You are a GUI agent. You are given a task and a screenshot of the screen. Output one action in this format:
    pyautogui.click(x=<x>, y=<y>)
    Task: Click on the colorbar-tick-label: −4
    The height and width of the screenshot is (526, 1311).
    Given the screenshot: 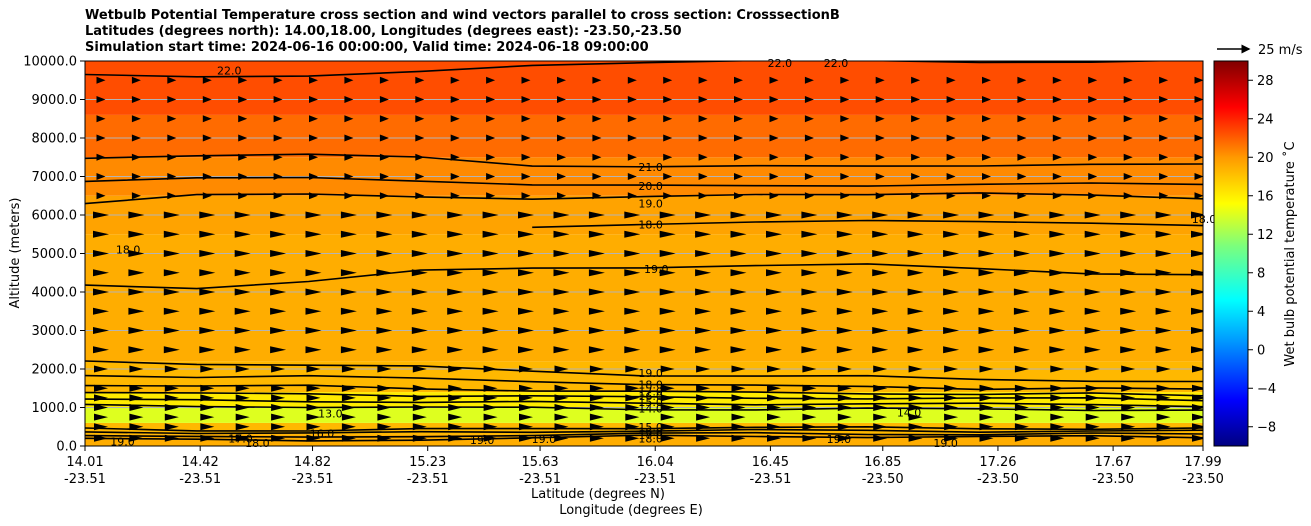 What is the action you would take?
    pyautogui.click(x=1266, y=389)
    